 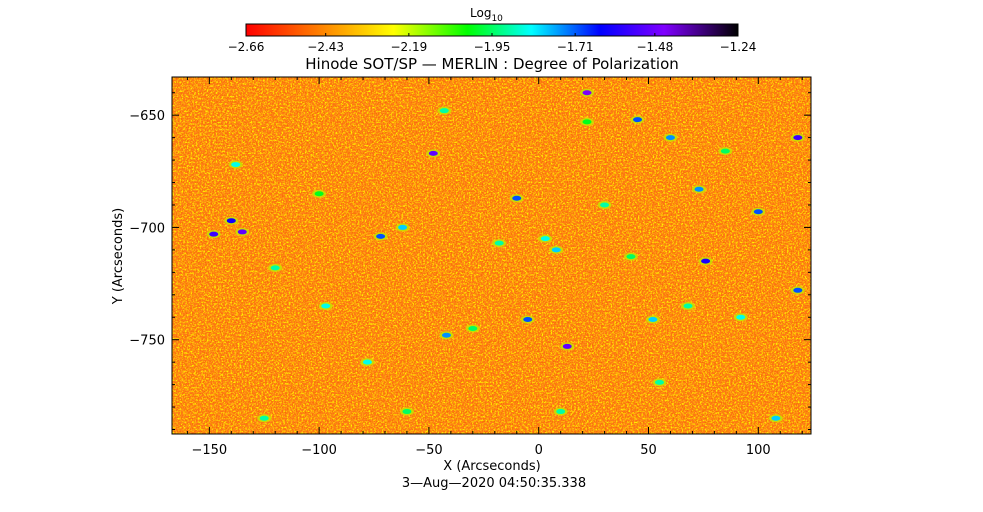 What do you see at coordinates (738, 47) in the screenshot?
I see `colorbar-tick-label: −1.24` at bounding box center [738, 47].